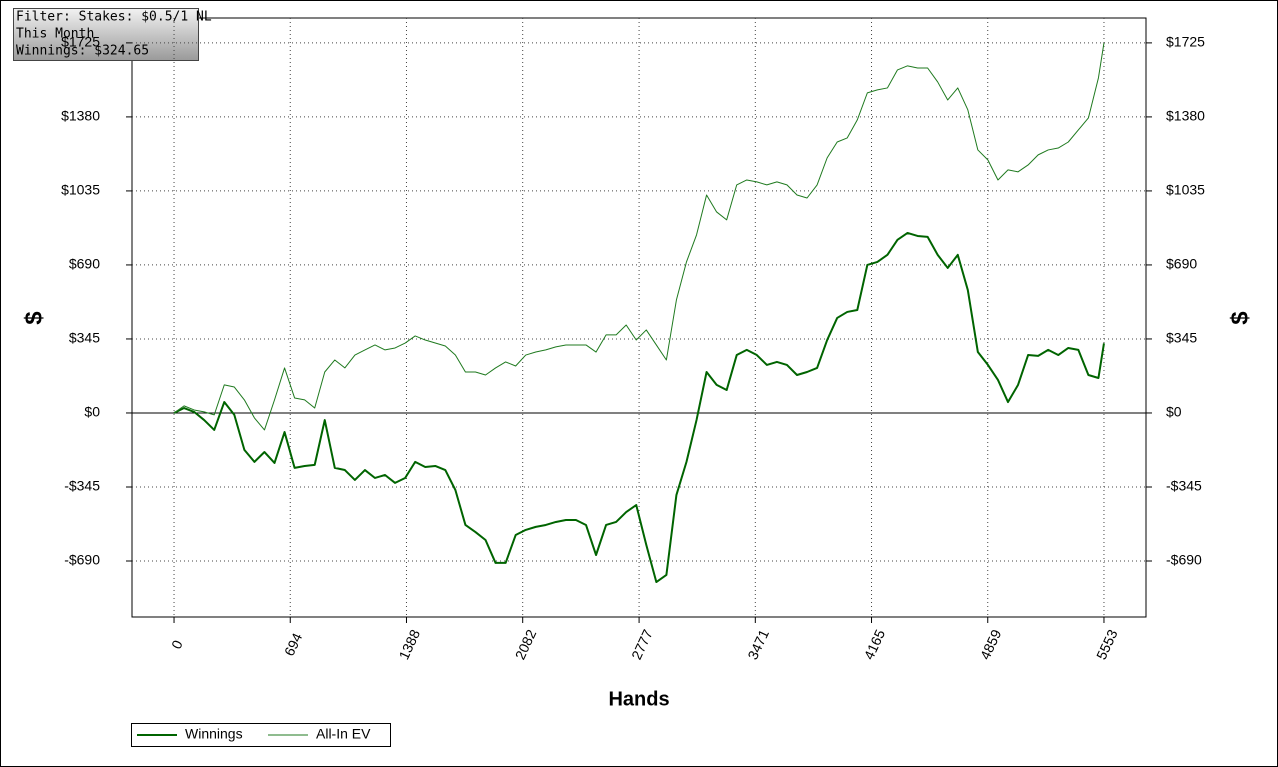  What do you see at coordinates (82, 486) in the screenshot?
I see `y-tick-label: -$345` at bounding box center [82, 486].